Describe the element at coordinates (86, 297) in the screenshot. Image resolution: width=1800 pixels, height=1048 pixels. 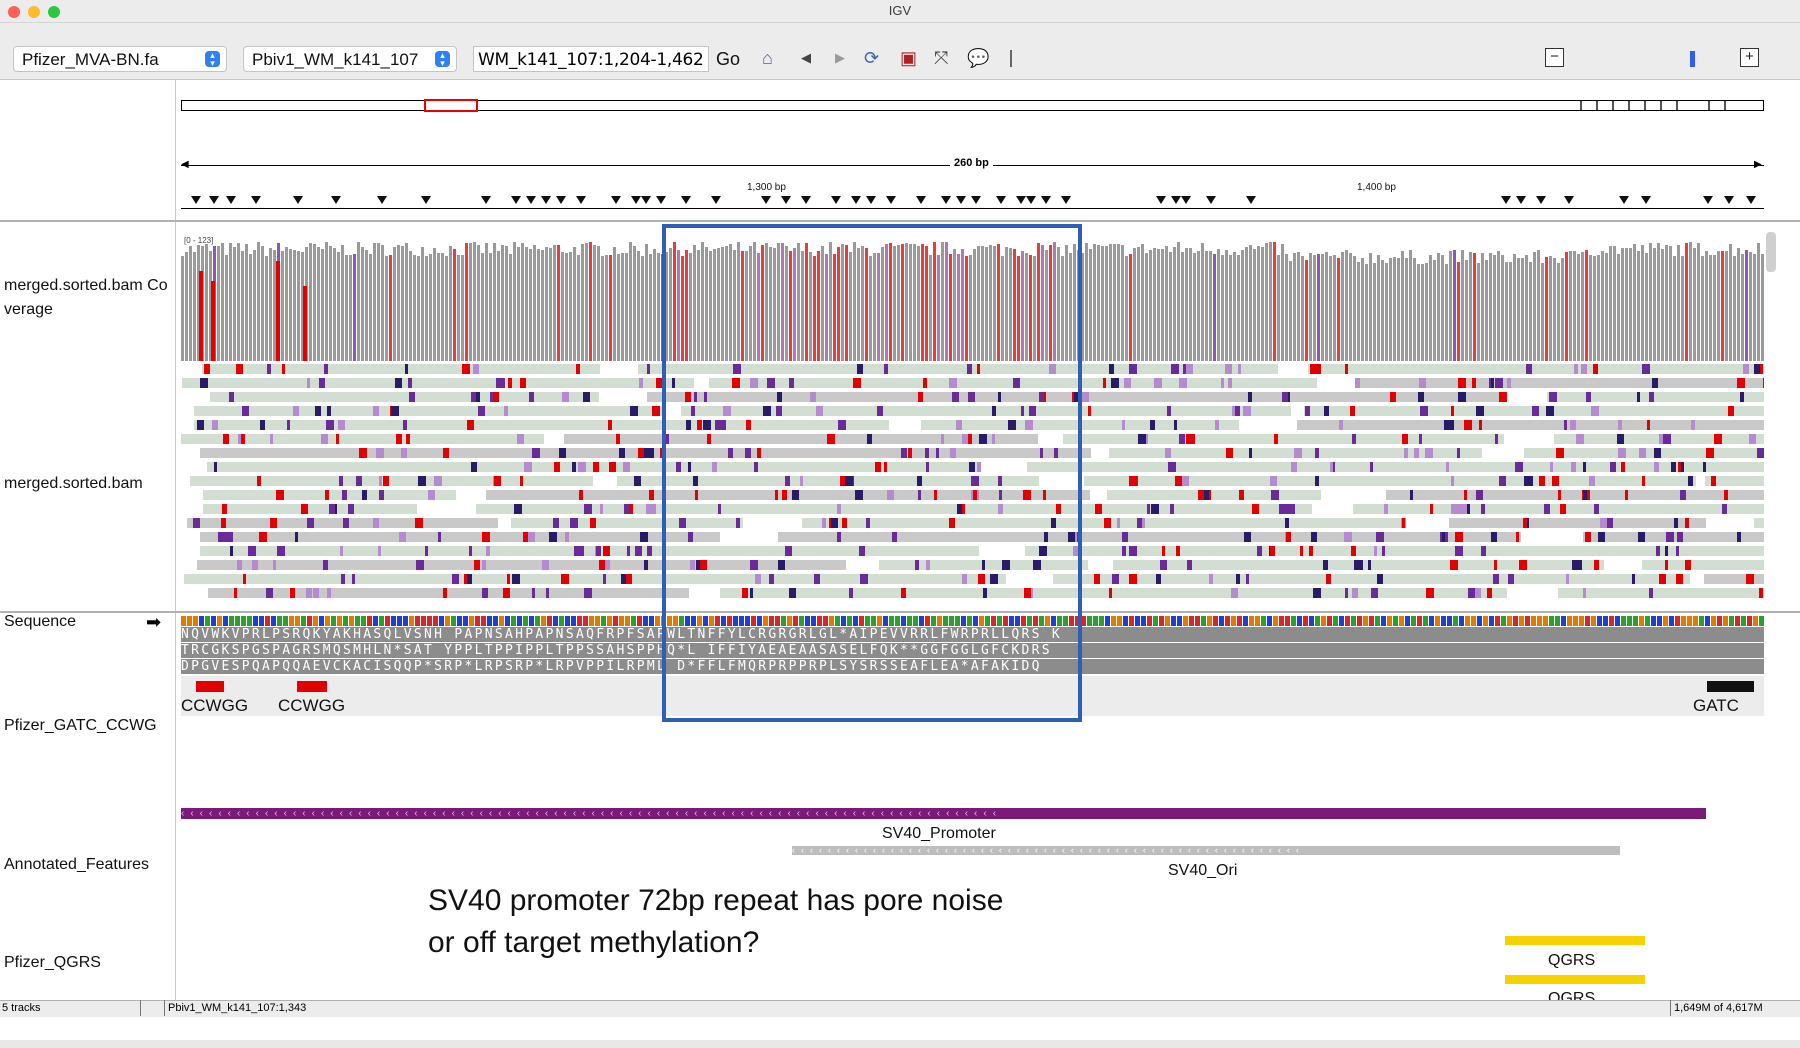
I see `coverage-track-label: merged.sorted.bam Co verage` at that location.